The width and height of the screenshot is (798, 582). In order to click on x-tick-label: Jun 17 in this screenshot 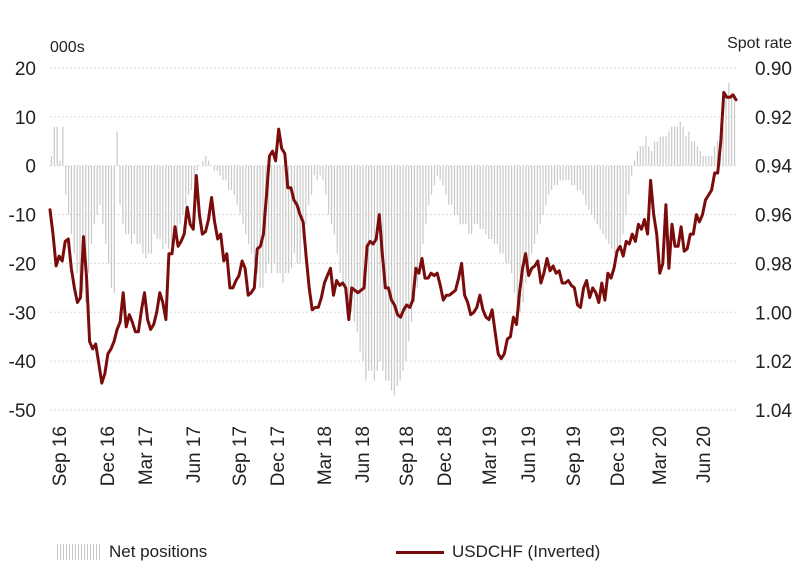, I will do `click(194, 454)`.